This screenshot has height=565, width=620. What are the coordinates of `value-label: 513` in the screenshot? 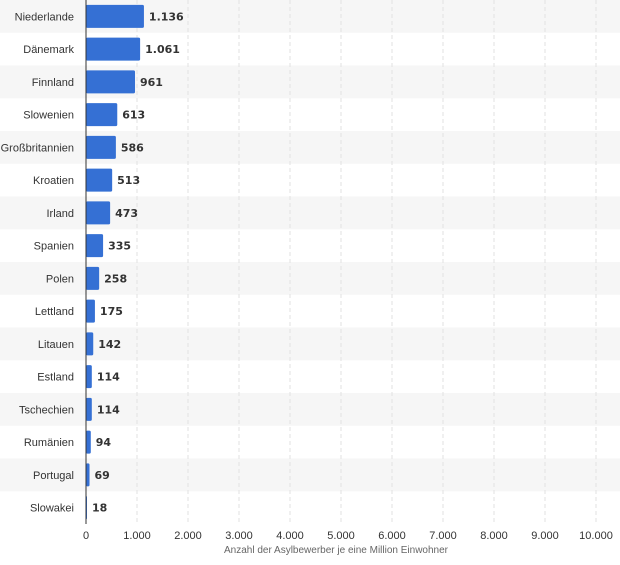 It's located at (128, 180).